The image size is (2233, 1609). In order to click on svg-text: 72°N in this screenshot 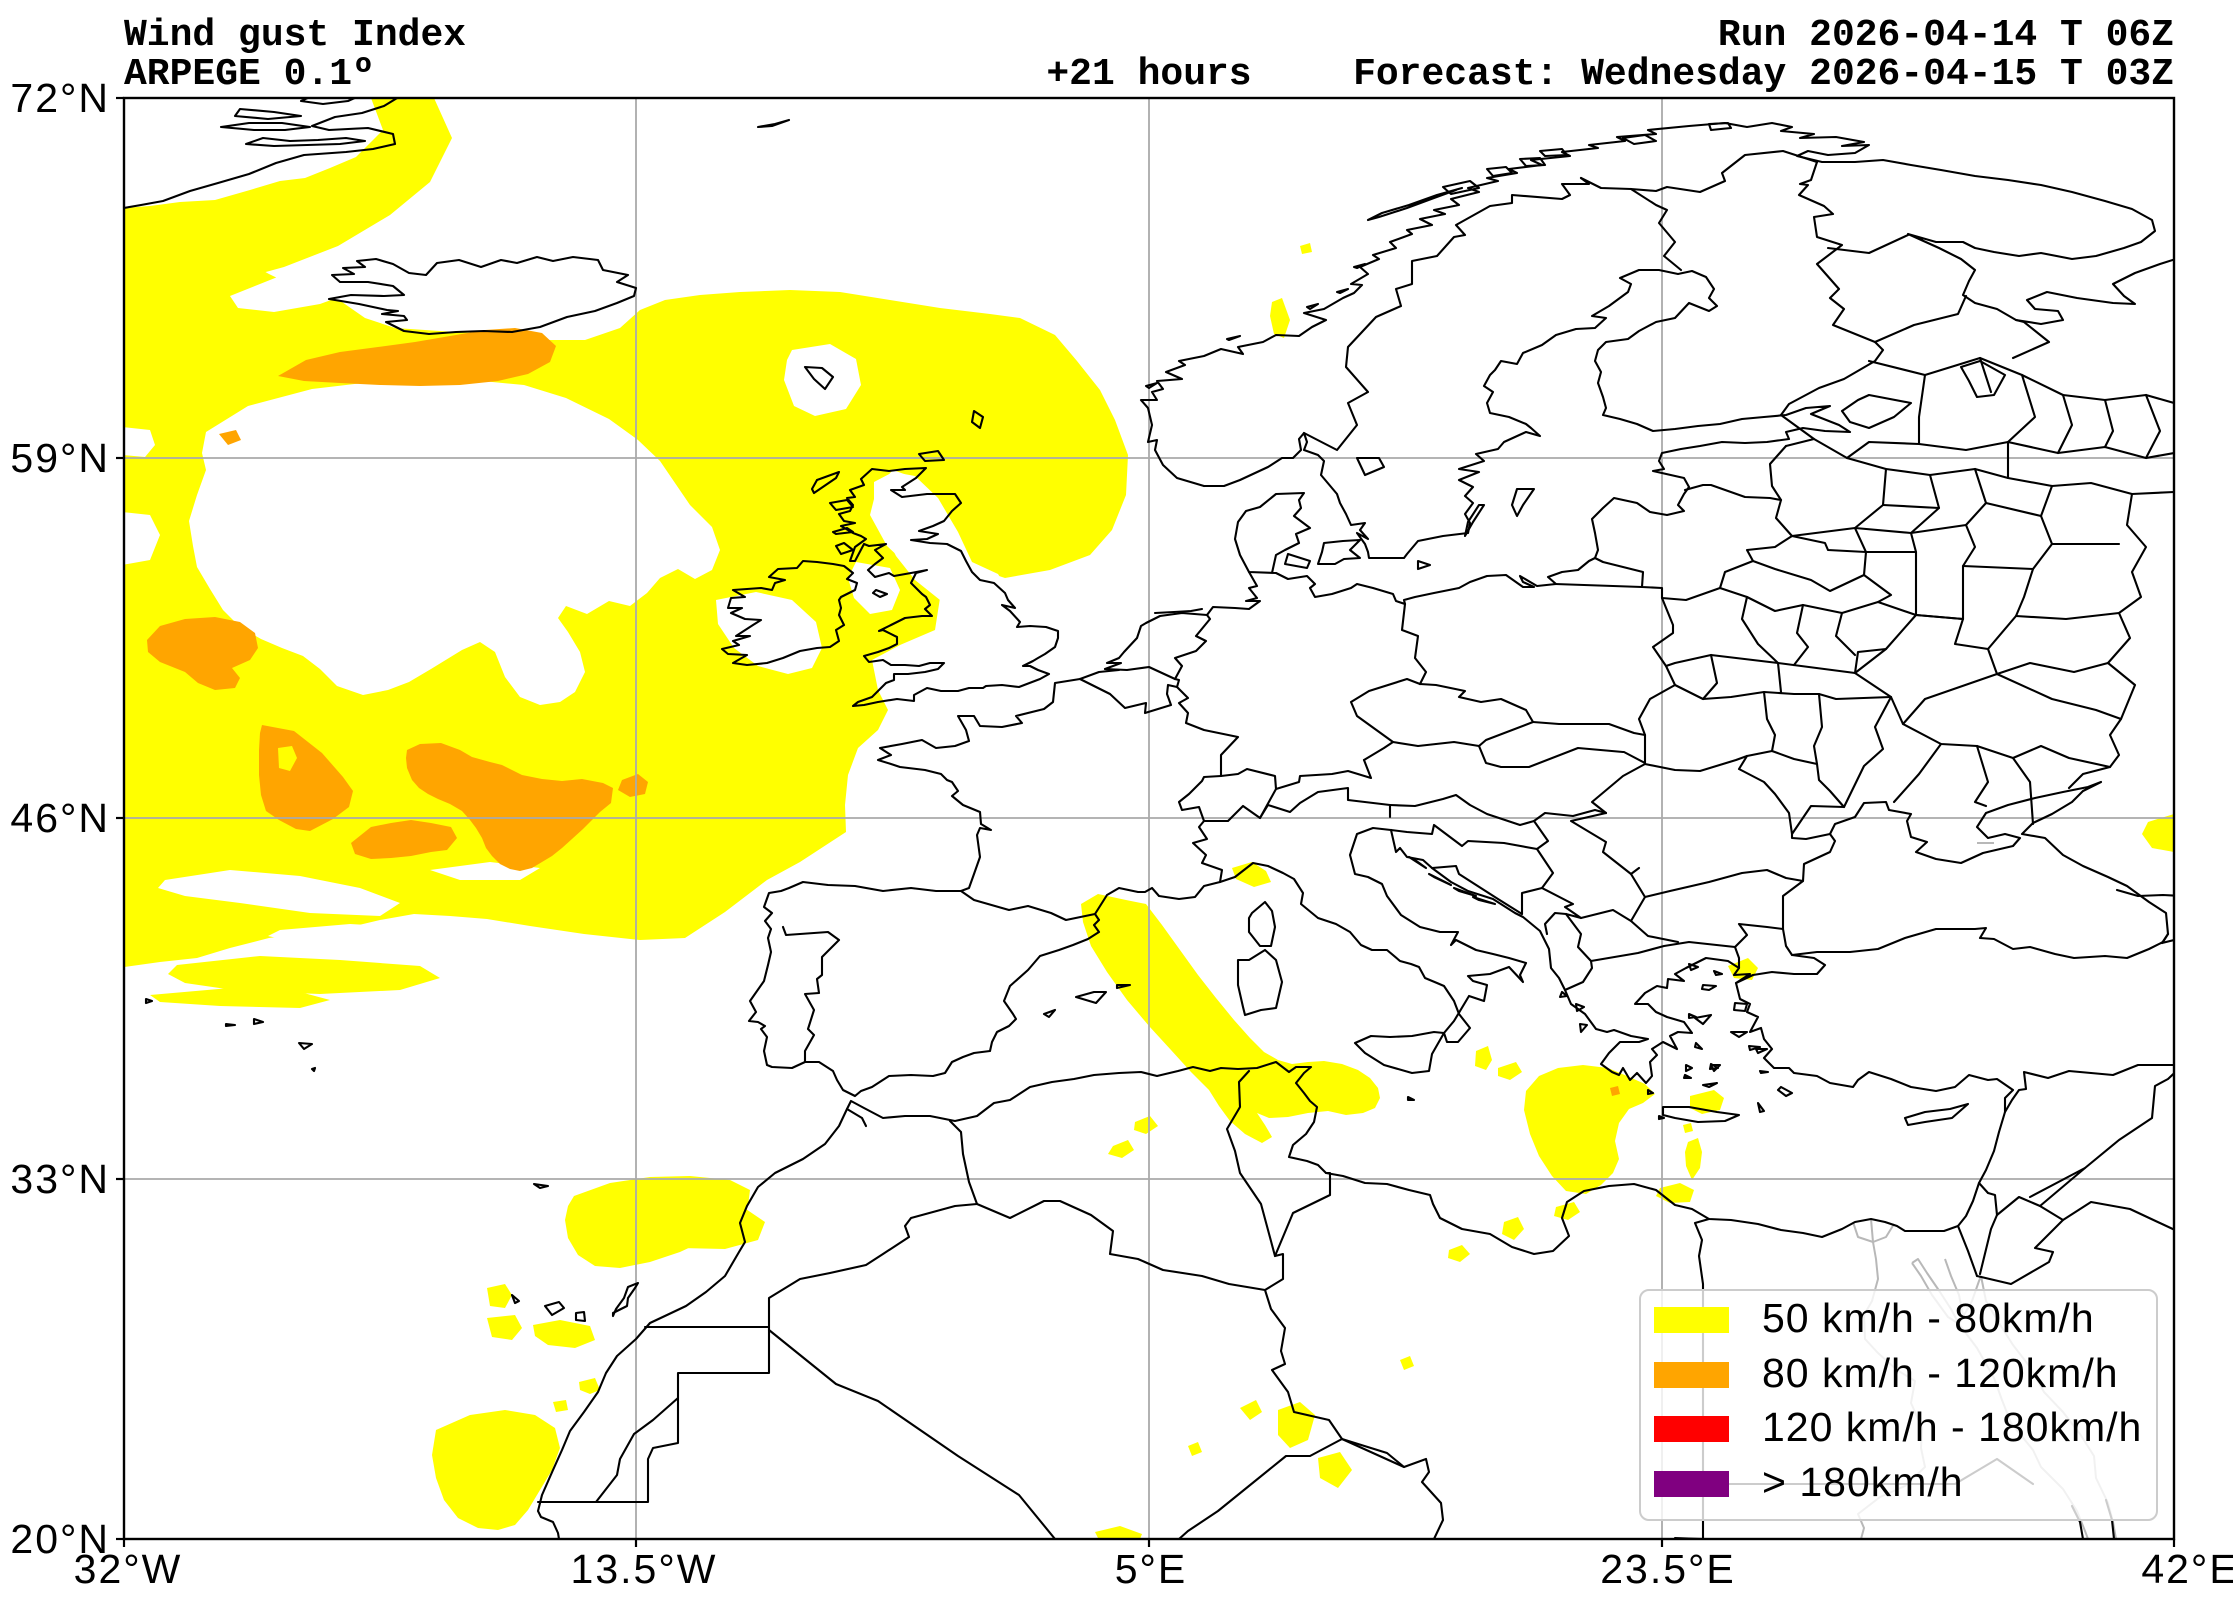, I will do `click(60, 98)`.